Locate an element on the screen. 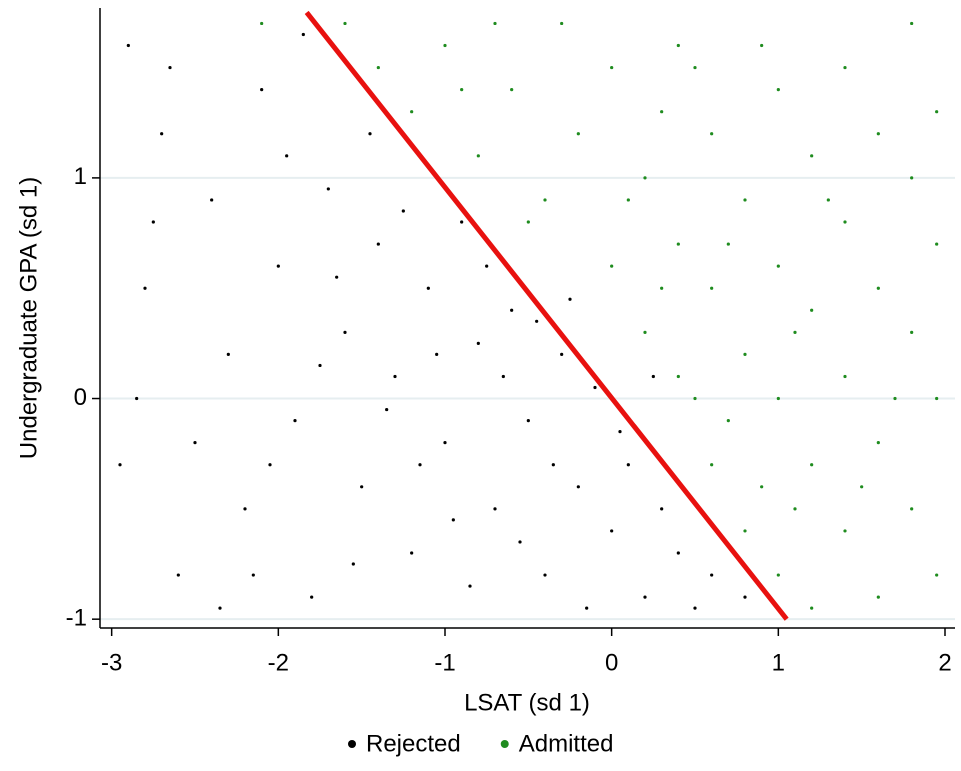  x-tick-label: 0 is located at coordinates (611, 662).